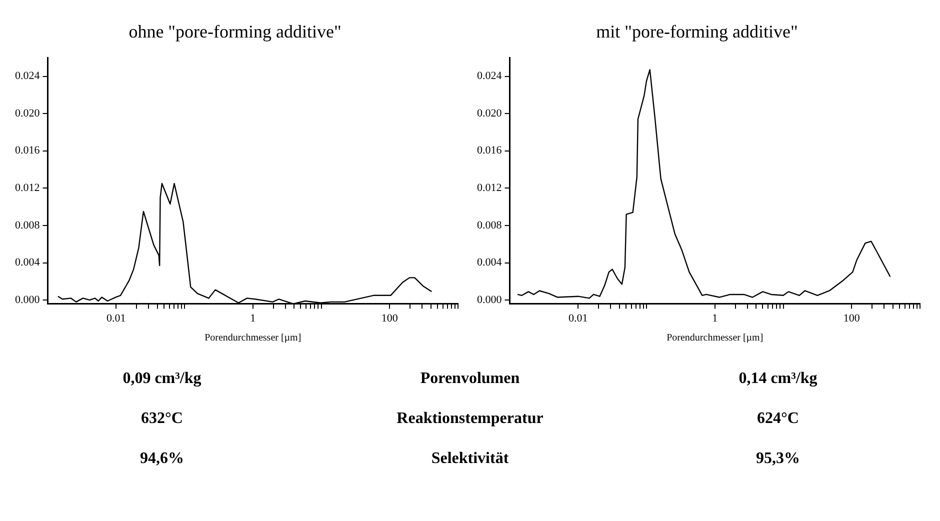 The width and height of the screenshot is (940, 521). I want to click on text: Selektivität, so click(470, 459).